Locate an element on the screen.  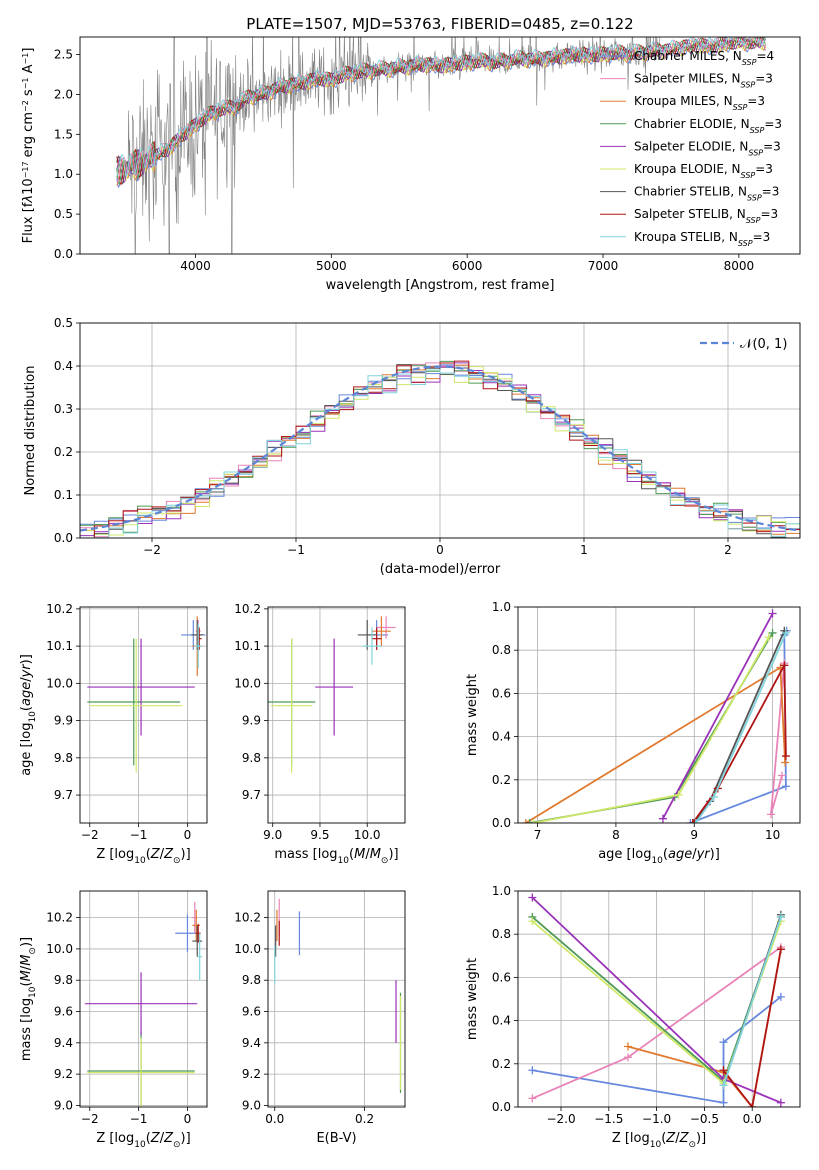
weight-line-kroupa-stelib is located at coordinates (752, 1001).